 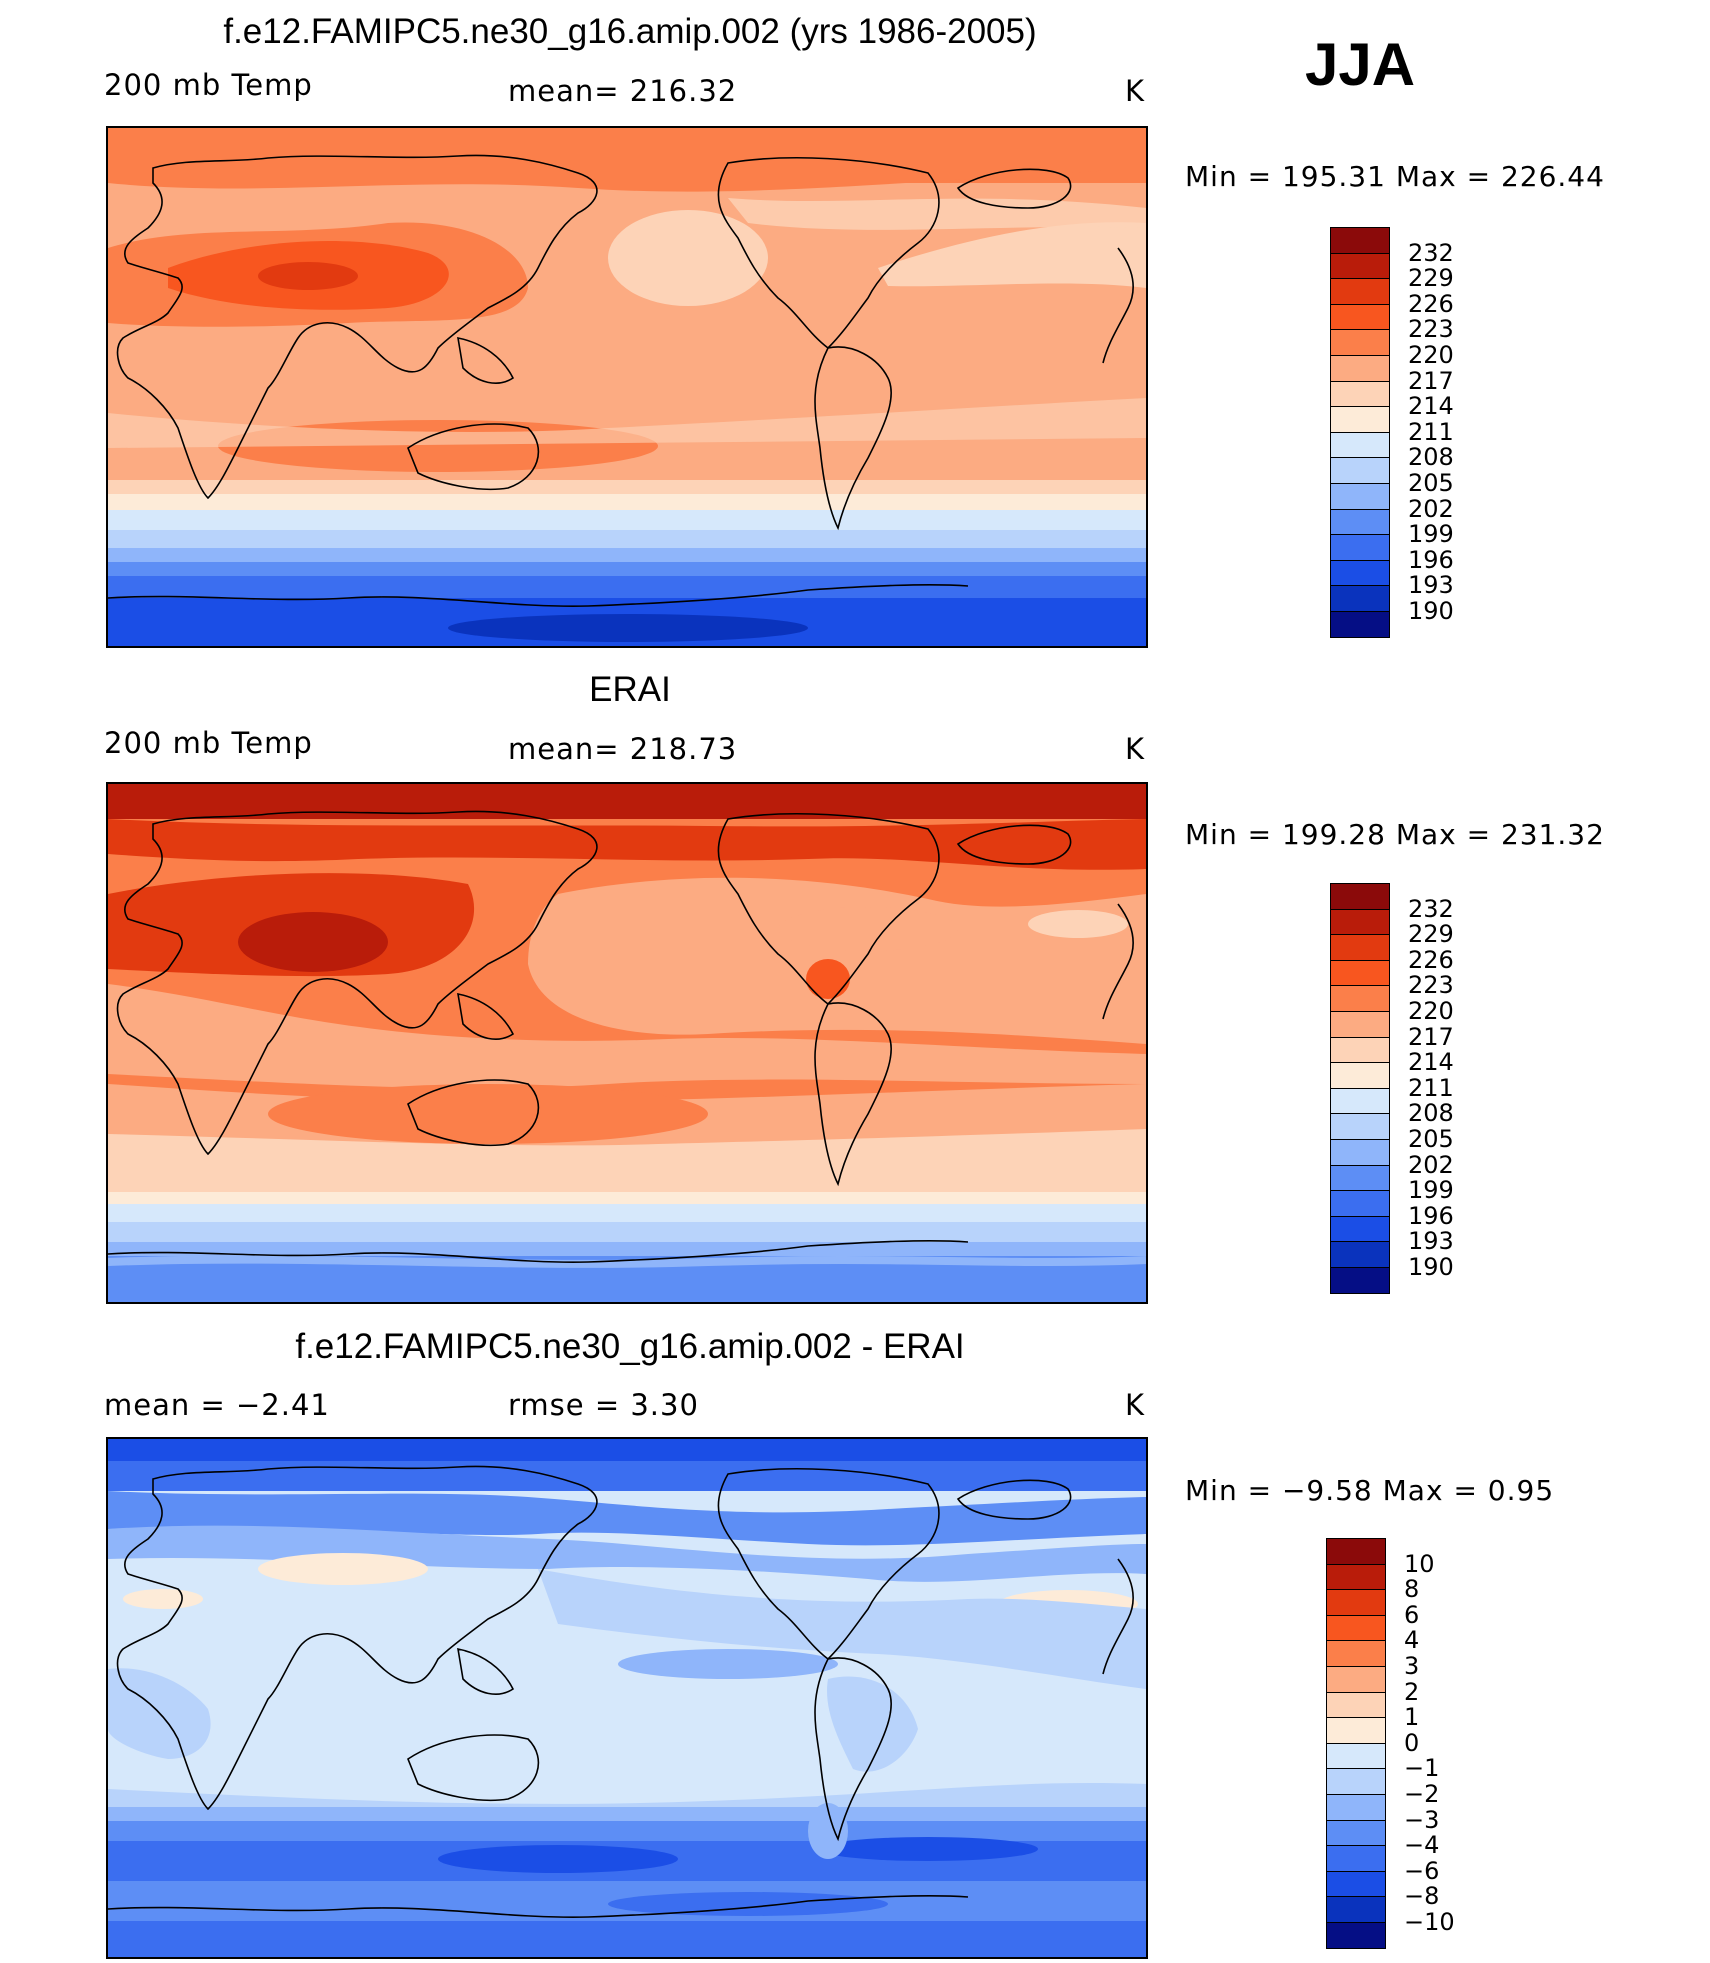 What do you see at coordinates (1135, 91) in the screenshot?
I see `panel-1-units: K` at bounding box center [1135, 91].